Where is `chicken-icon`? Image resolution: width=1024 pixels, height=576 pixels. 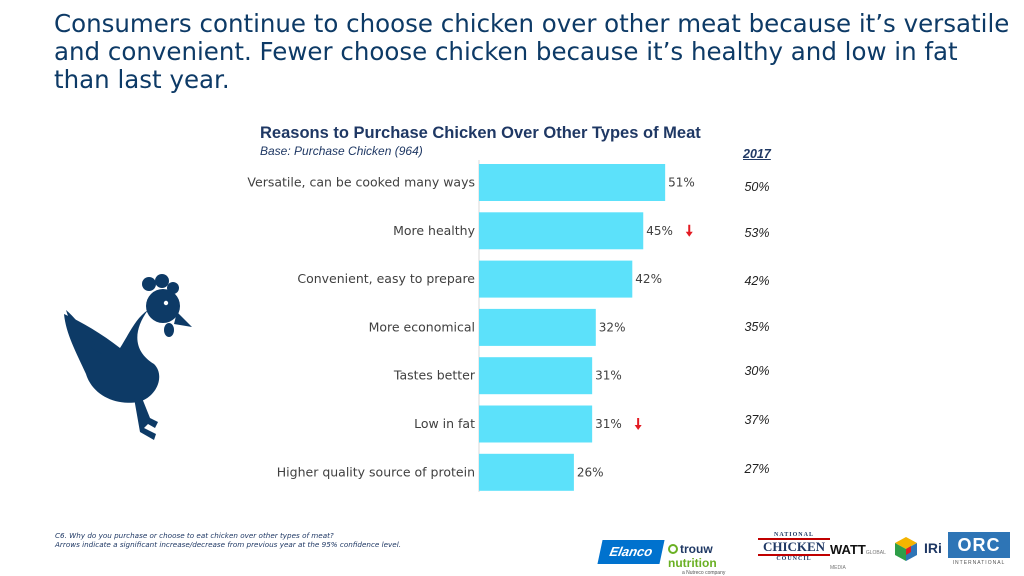 chicken-icon is located at coordinates (128, 357).